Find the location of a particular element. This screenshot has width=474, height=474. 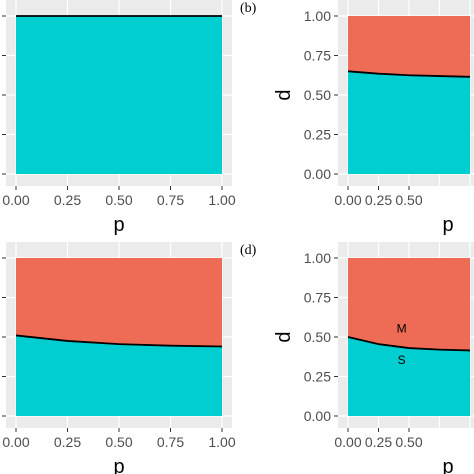

region-label-s: S is located at coordinates (402, 360).